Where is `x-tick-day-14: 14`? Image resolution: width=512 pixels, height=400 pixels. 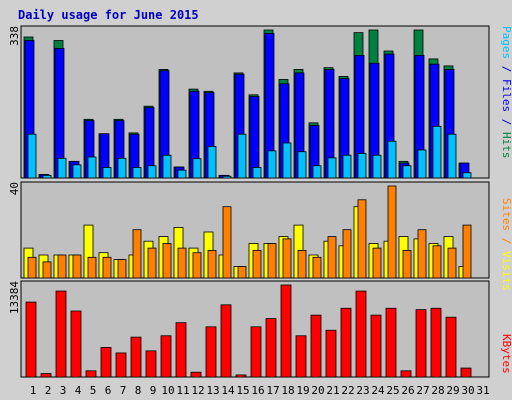 x-tick-day-14: 14 is located at coordinates (228, 390).